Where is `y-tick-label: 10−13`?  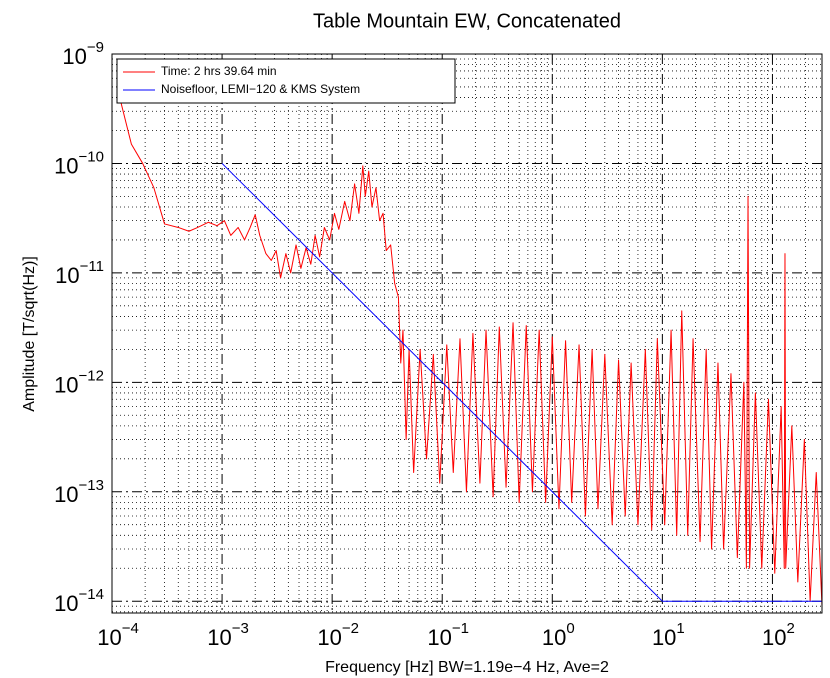
y-tick-label: 10−13 is located at coordinates (79, 492).